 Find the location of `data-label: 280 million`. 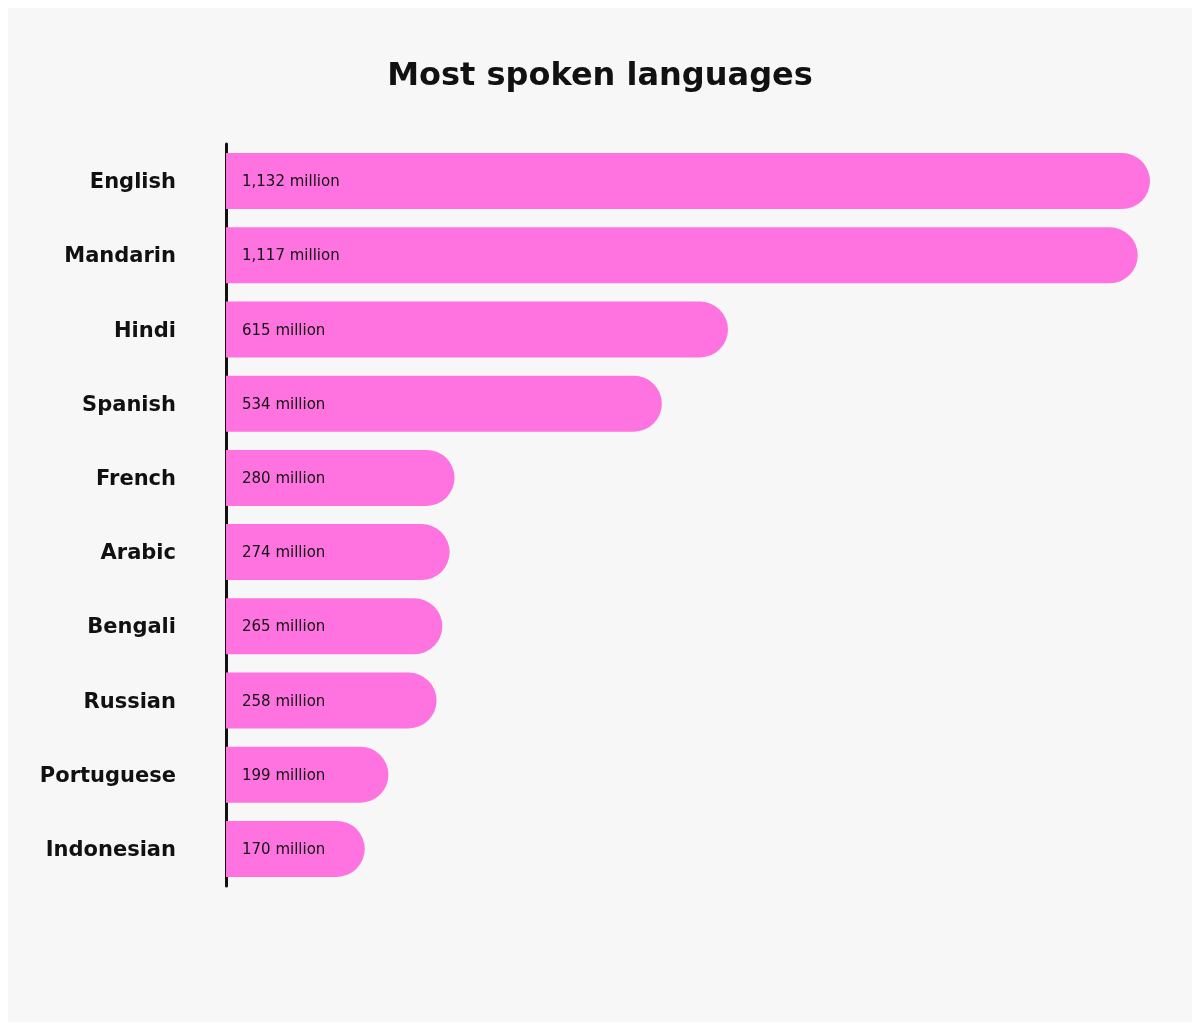

data-label: 280 million is located at coordinates (284, 477).